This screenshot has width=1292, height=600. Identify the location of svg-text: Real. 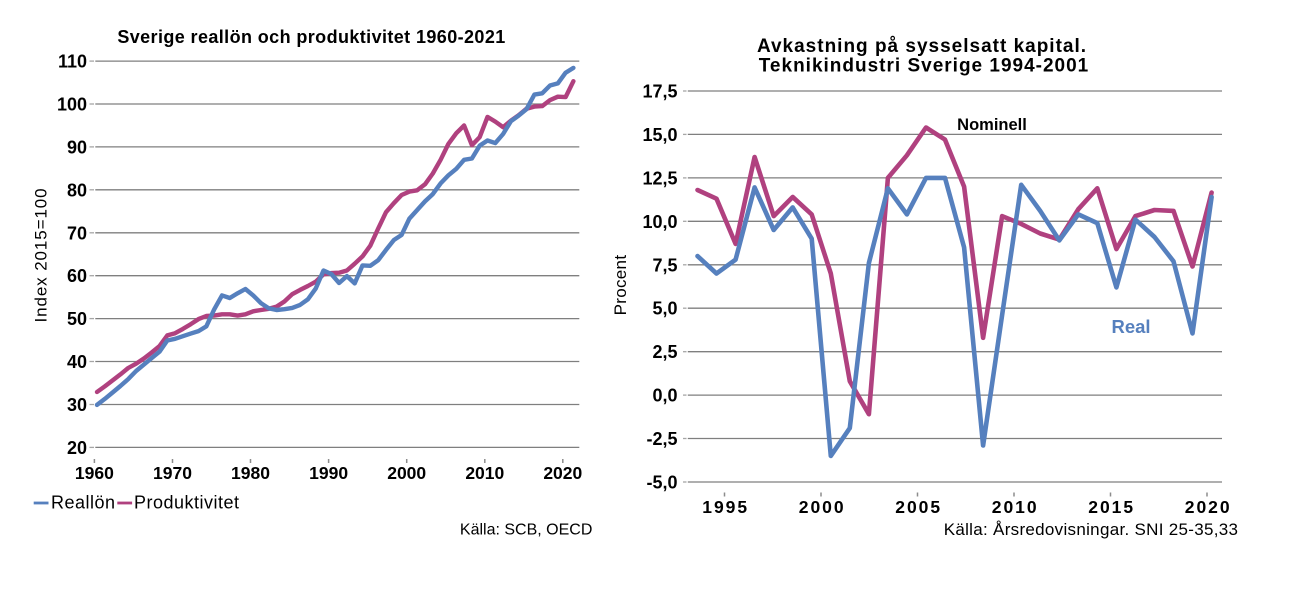
(1130, 326).